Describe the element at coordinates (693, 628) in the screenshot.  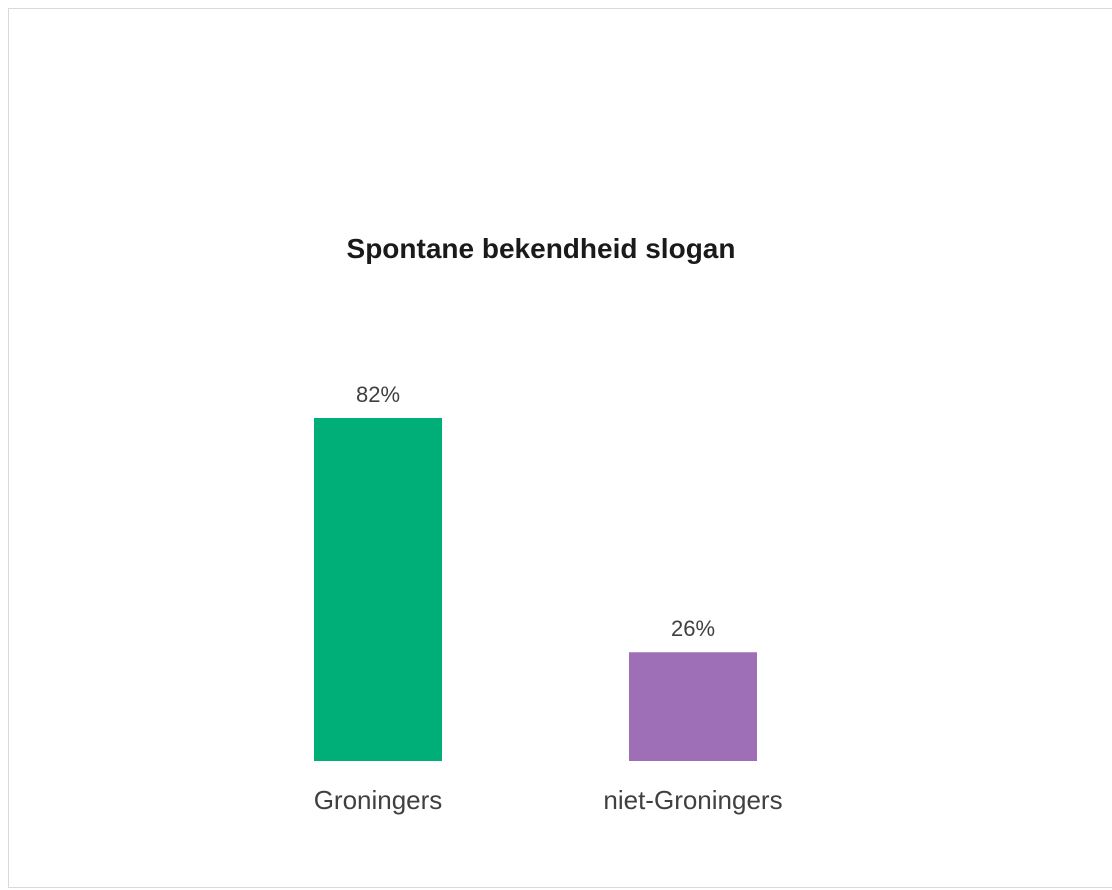
I see `data-label: 26%` at that location.